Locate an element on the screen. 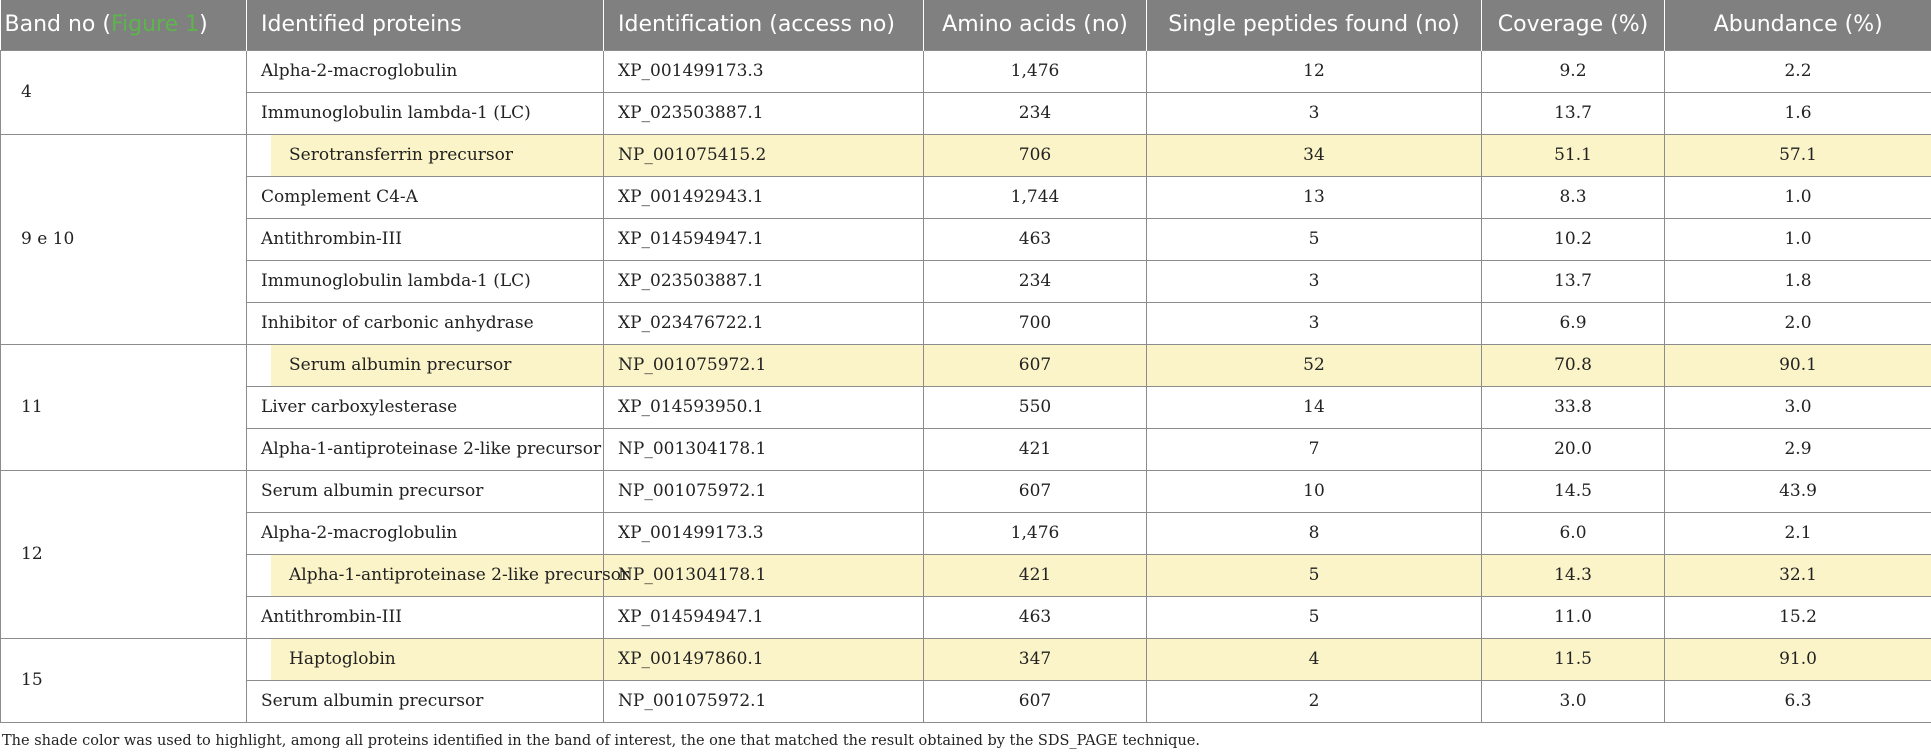 This screenshot has width=1931, height=755. protein-name-cell: Complement C4-A is located at coordinates (425, 197).